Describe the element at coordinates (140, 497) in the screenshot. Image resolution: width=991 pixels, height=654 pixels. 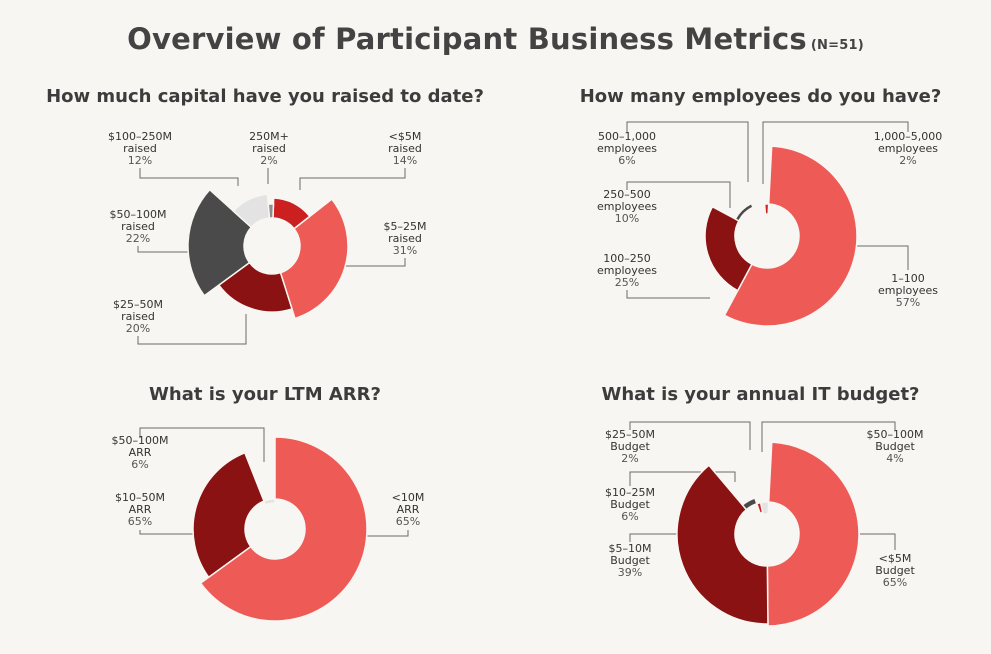
I see `slice-category-label: $10–50M` at that location.